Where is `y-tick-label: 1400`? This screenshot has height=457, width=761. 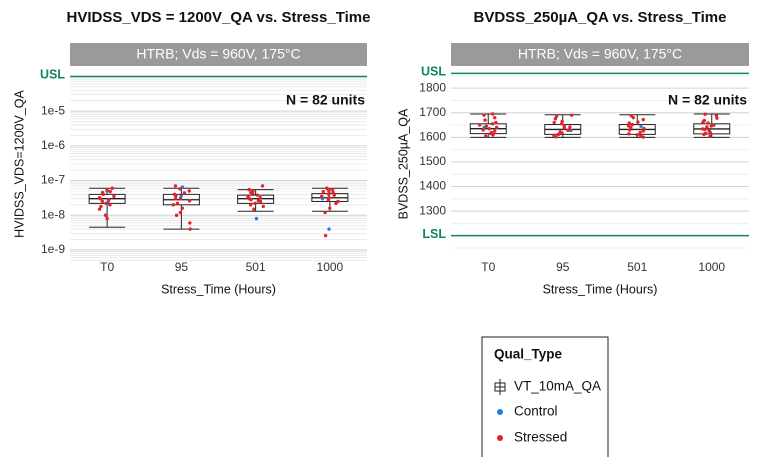
y-tick-label: 1400 is located at coordinates (432, 186).